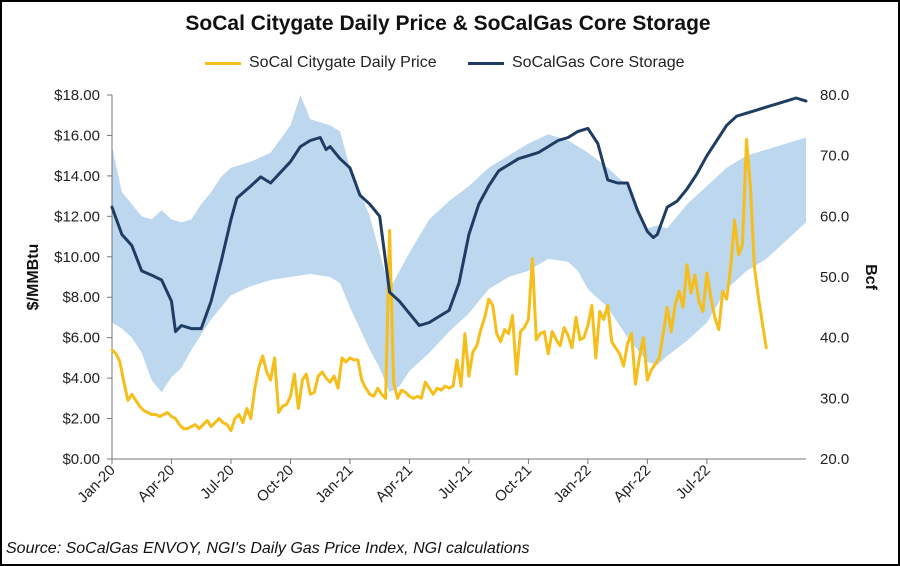 Image resolution: width=900 pixels, height=566 pixels. I want to click on legend-swatch-storage, so click(486, 63).